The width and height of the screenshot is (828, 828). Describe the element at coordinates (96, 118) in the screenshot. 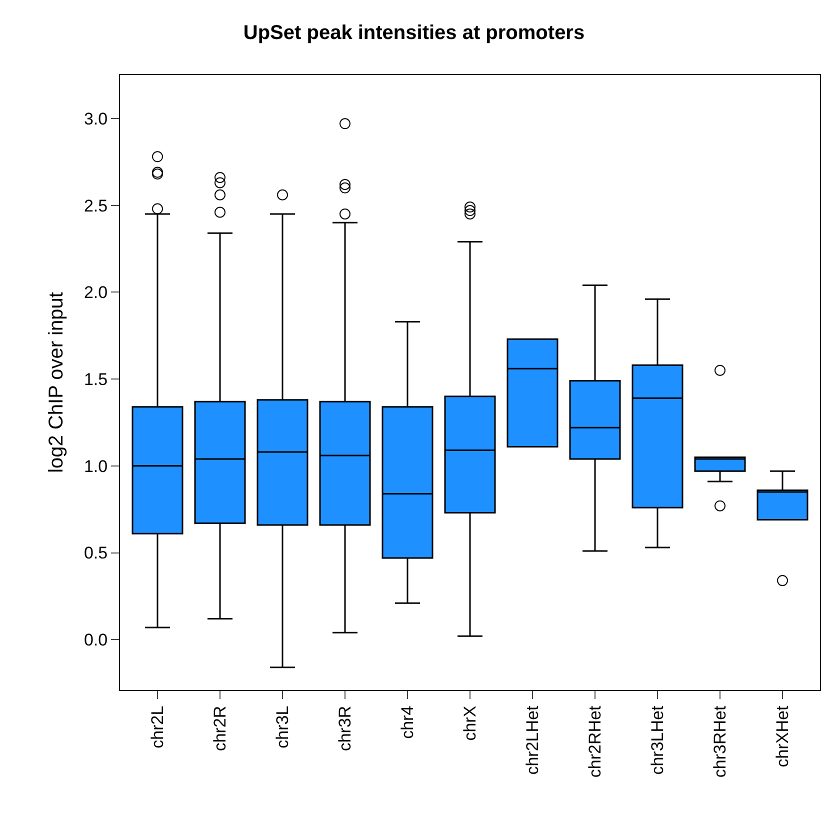

I see `y-tick-label: 3.0` at that location.